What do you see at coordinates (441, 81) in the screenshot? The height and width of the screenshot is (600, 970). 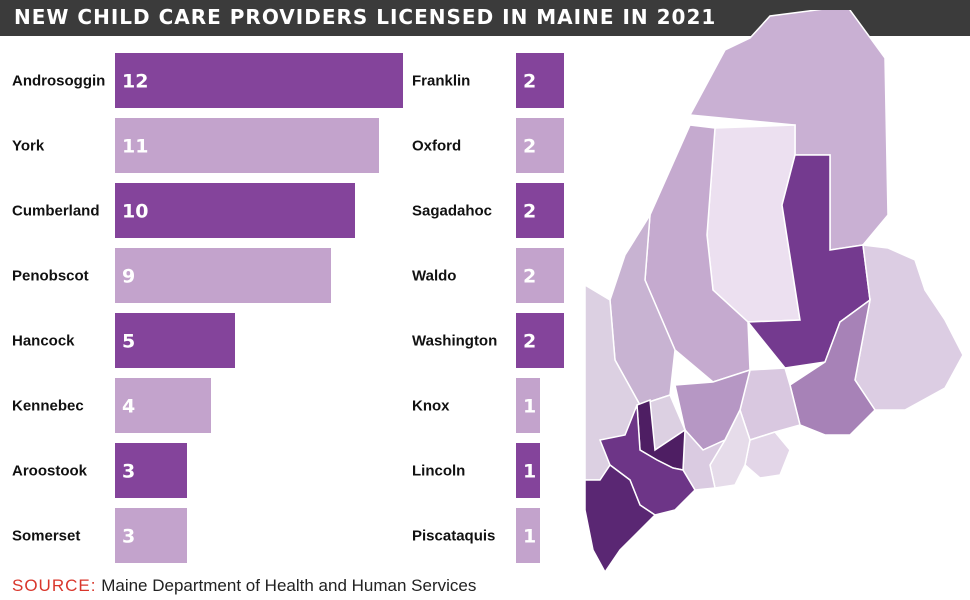 I see `category-label-franklin: Franklin` at bounding box center [441, 81].